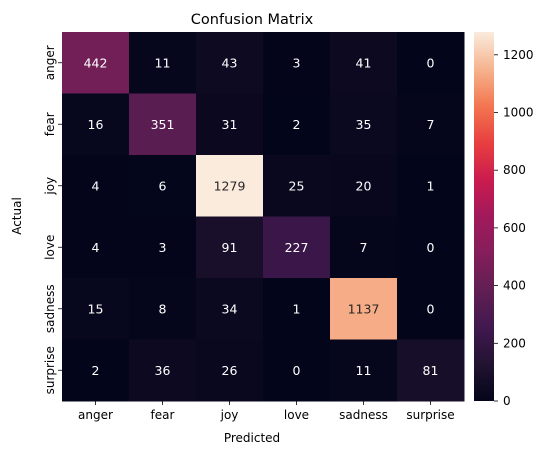 This screenshot has width=548, height=455. I want to click on cell-value-label: 351, so click(163, 124).